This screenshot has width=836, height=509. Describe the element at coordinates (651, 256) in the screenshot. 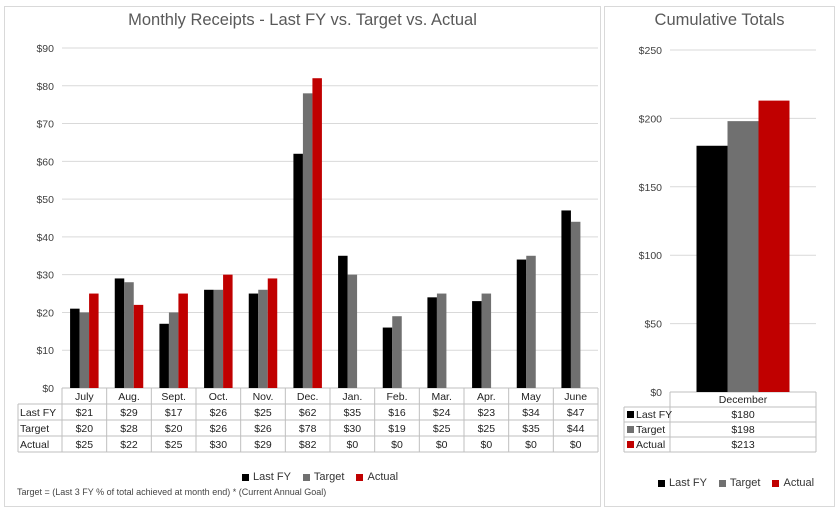

I see `y-tick-label: $100` at that location.